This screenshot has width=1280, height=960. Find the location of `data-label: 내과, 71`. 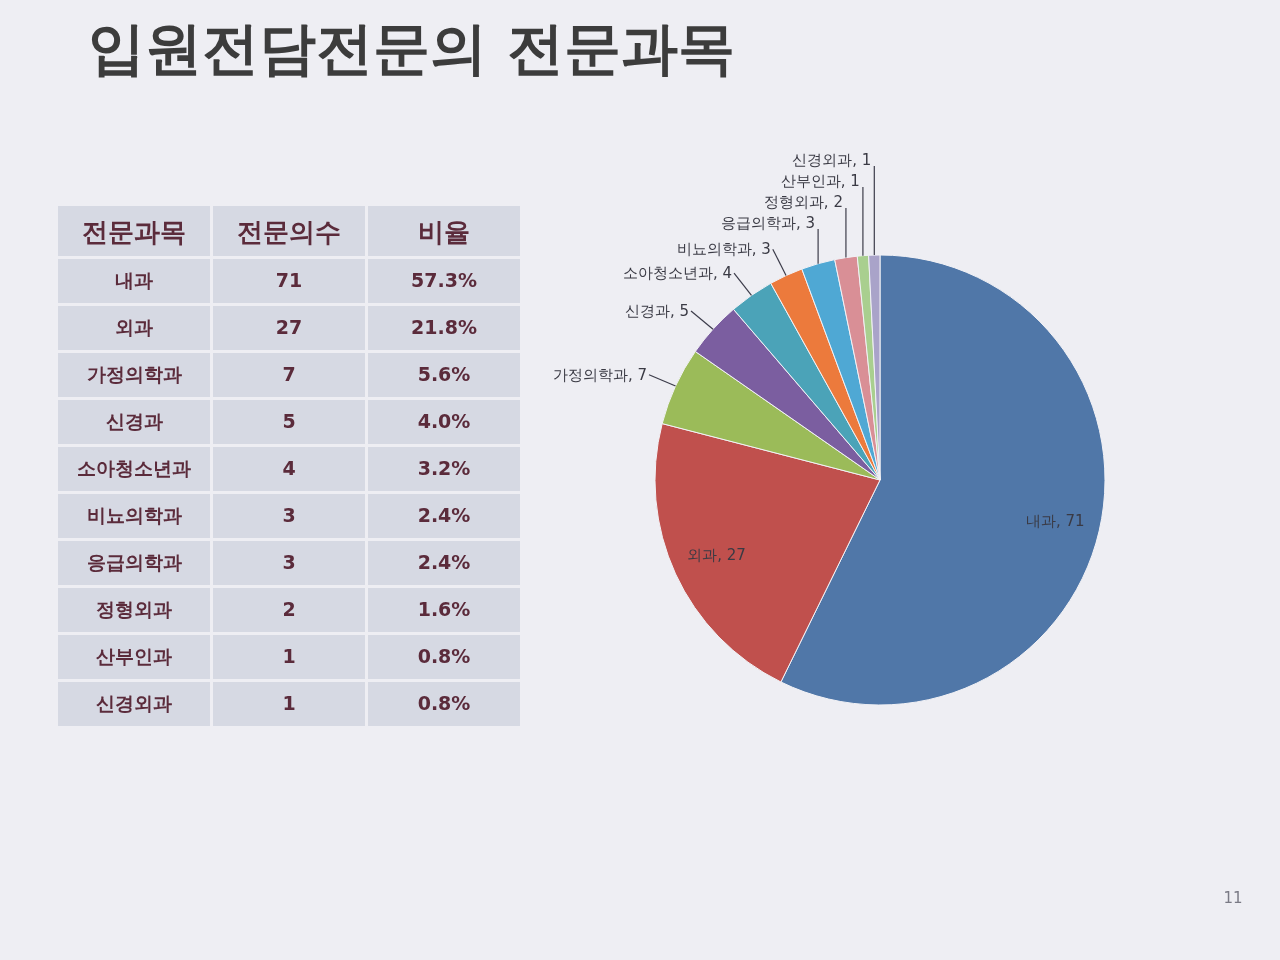

data-label: 내과, 71 is located at coordinates (1055, 520).